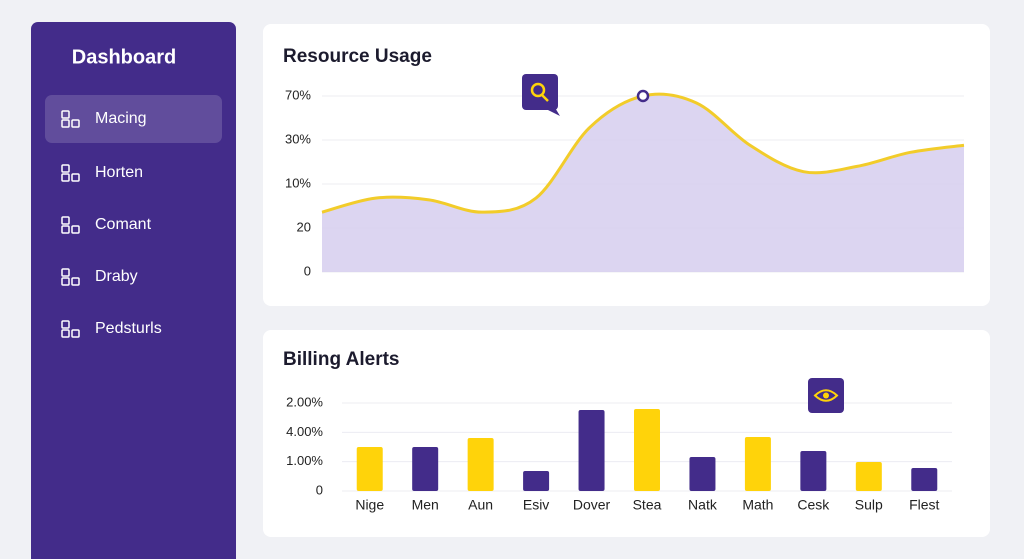 The height and width of the screenshot is (559, 1024). I want to click on y-tick-label: 2.00%, so click(304, 401).